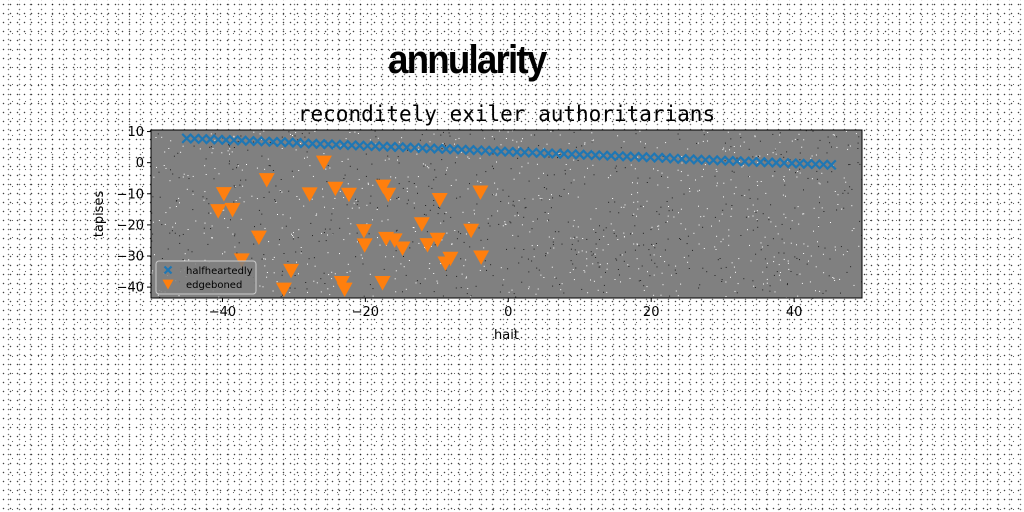 This screenshot has height=512, width=1024. What do you see at coordinates (350, 226) in the screenshot?
I see `series-edgeboned` at bounding box center [350, 226].